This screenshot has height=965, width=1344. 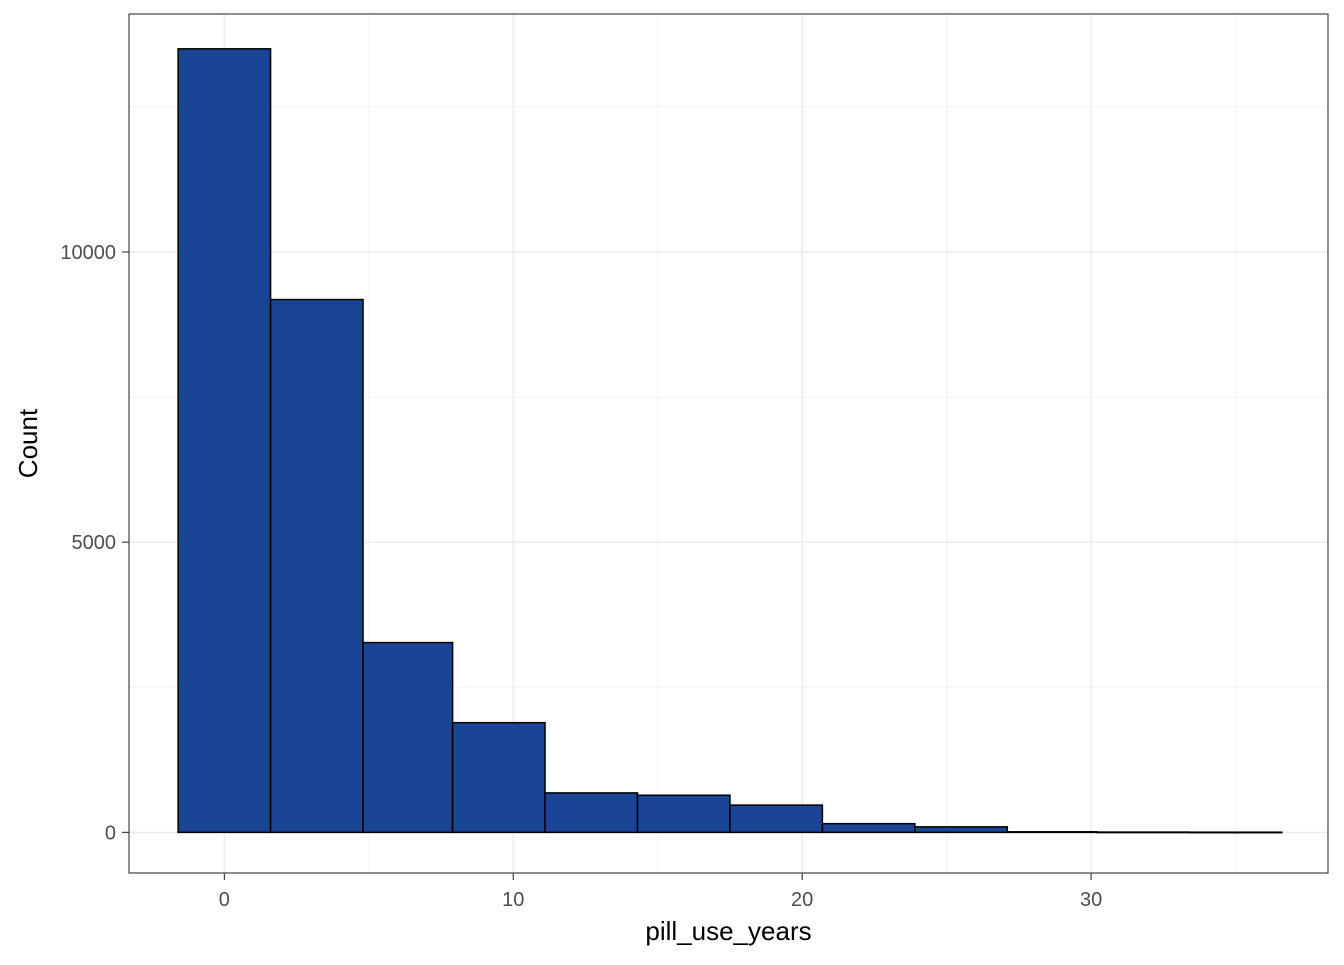 I want to click on y-tick-label: 10000, so click(x=88, y=253).